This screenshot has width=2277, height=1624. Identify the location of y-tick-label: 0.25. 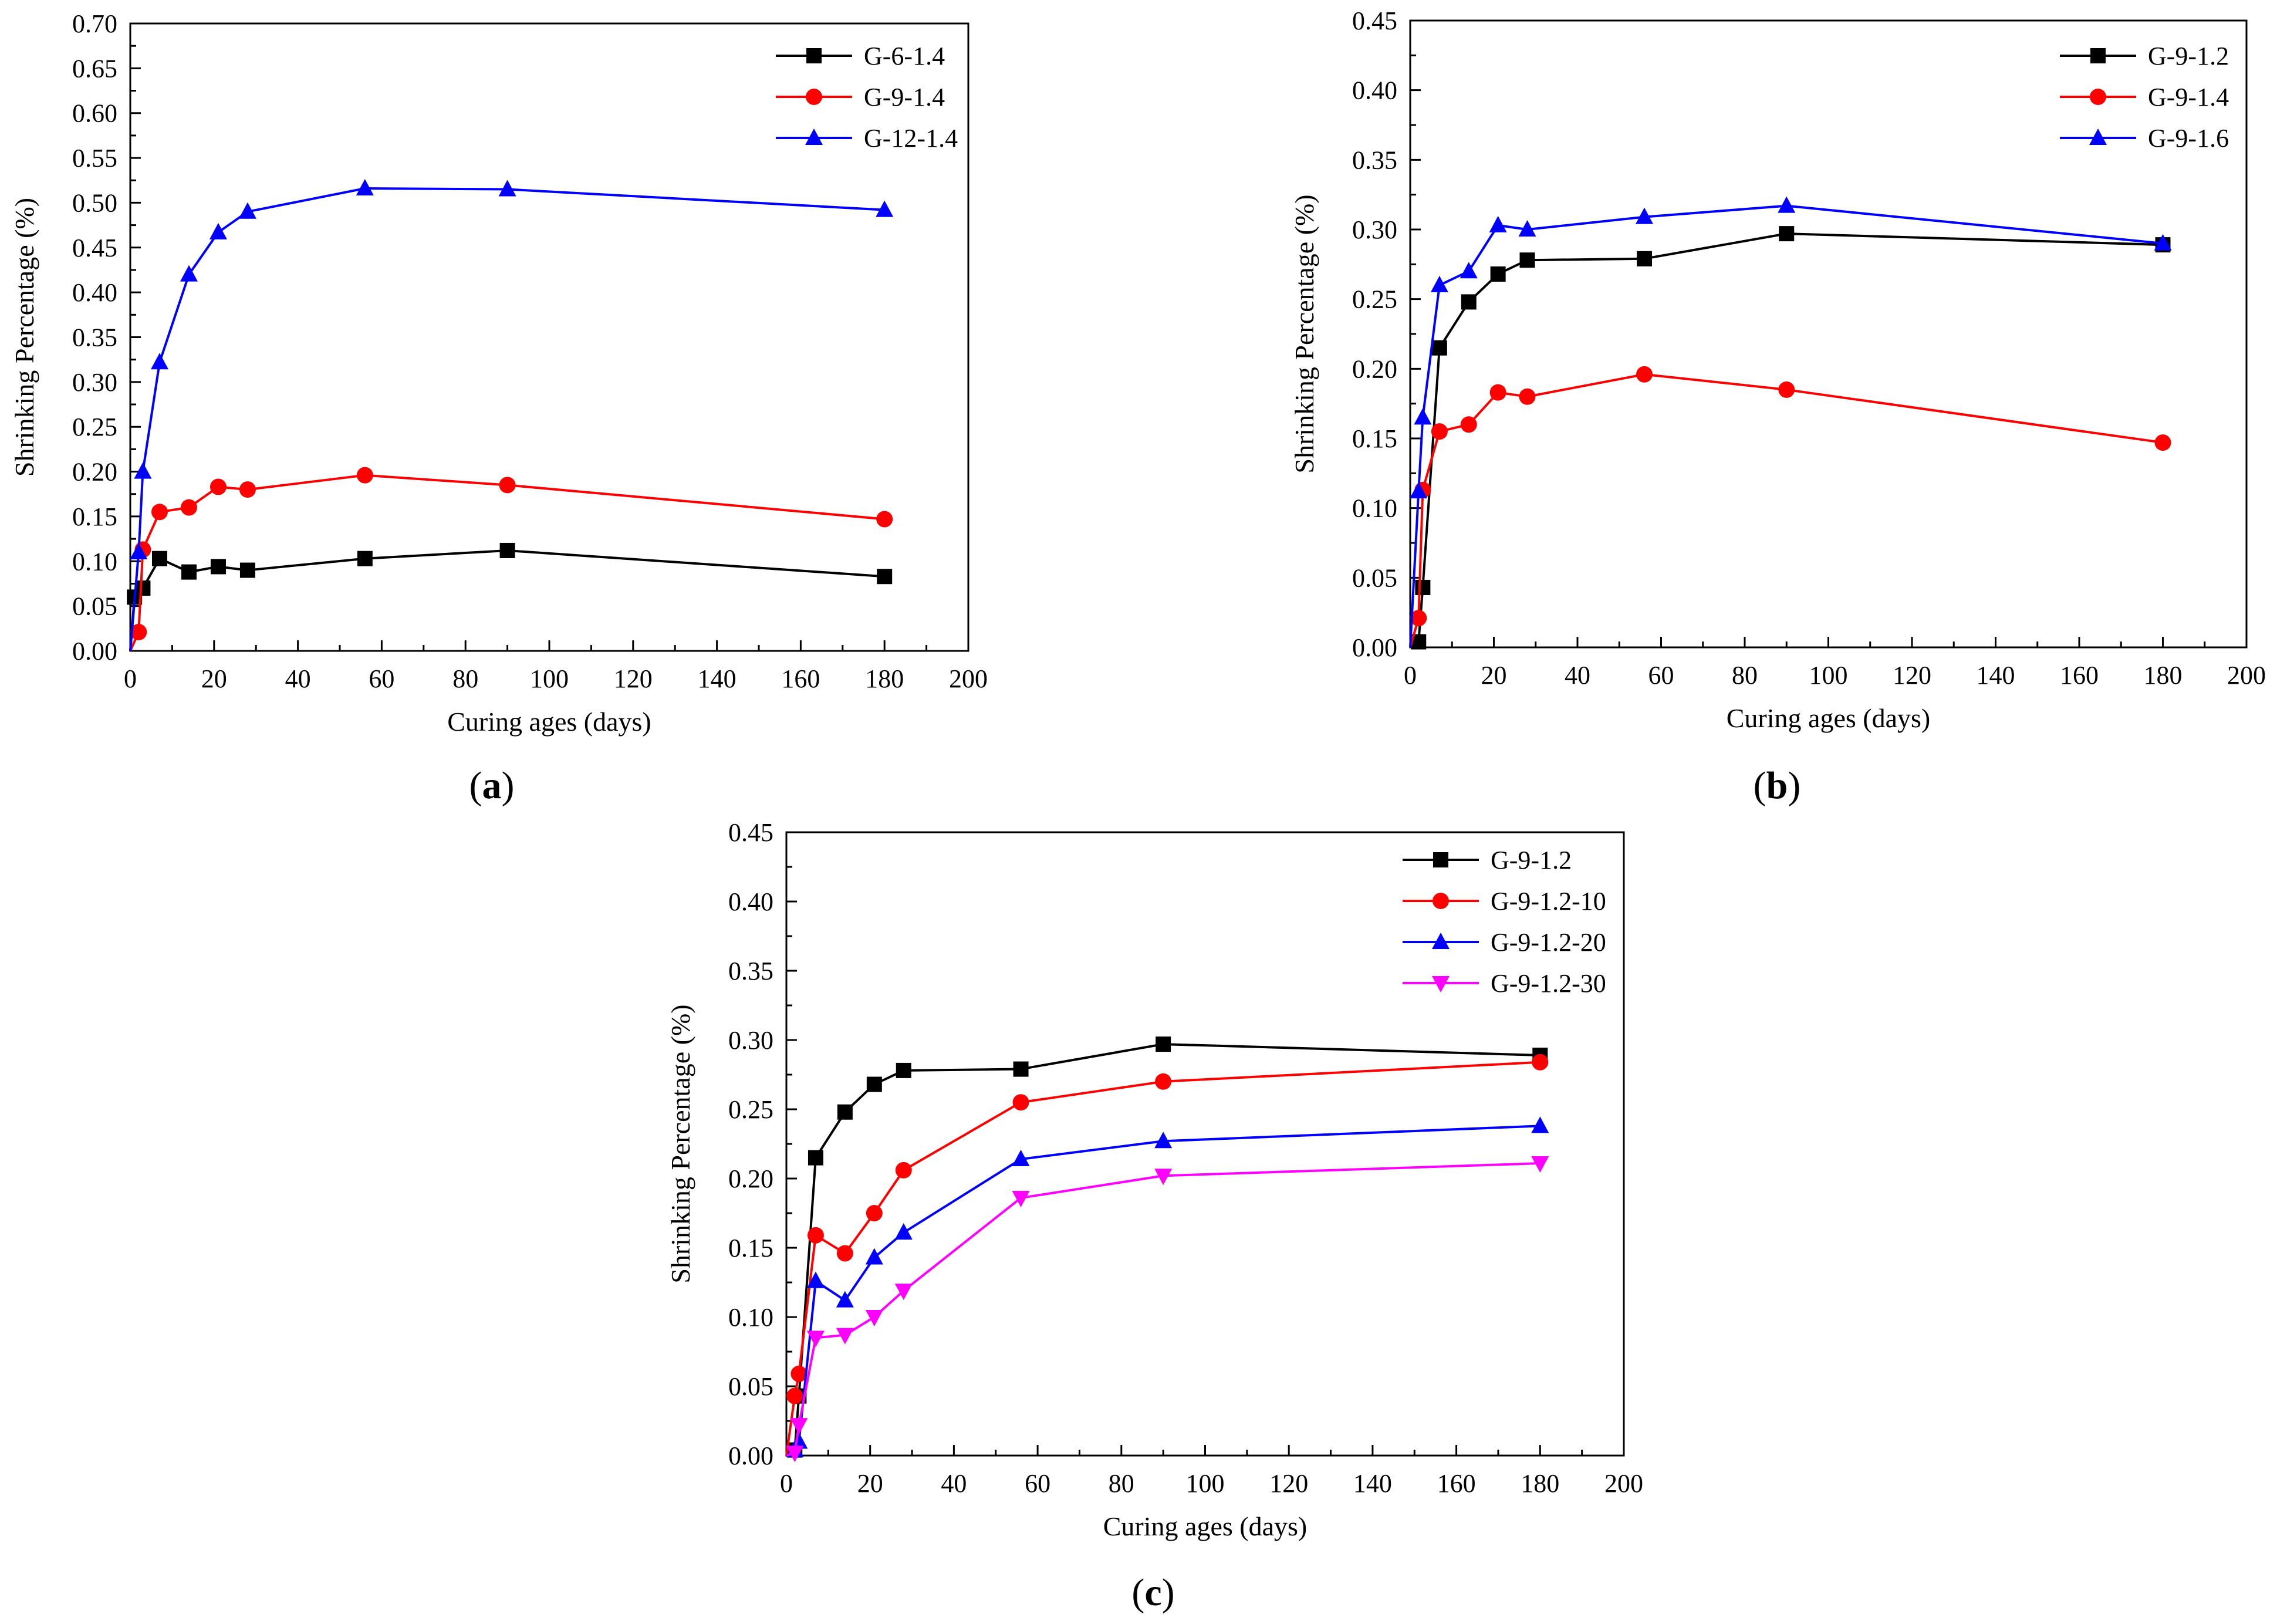
(750, 1109).